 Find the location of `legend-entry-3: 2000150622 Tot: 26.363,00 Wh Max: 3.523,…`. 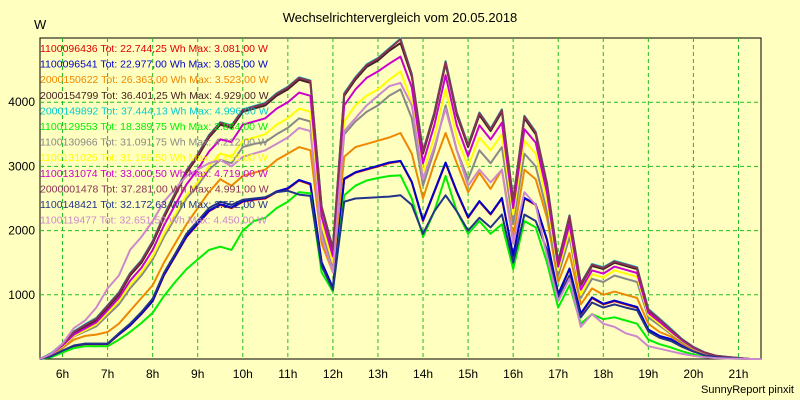

legend-entry-3: 2000150622 Tot: 26.363,00 Wh Max: 3.523,… is located at coordinates (154, 80).